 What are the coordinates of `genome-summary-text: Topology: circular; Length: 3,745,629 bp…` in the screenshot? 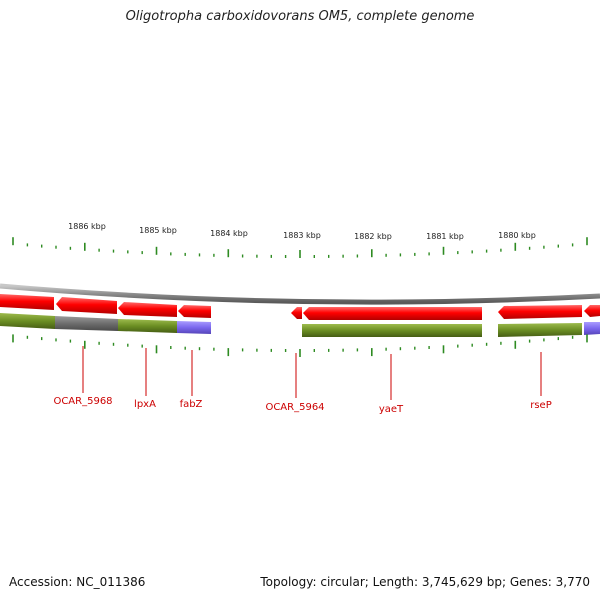 It's located at (425, 582).